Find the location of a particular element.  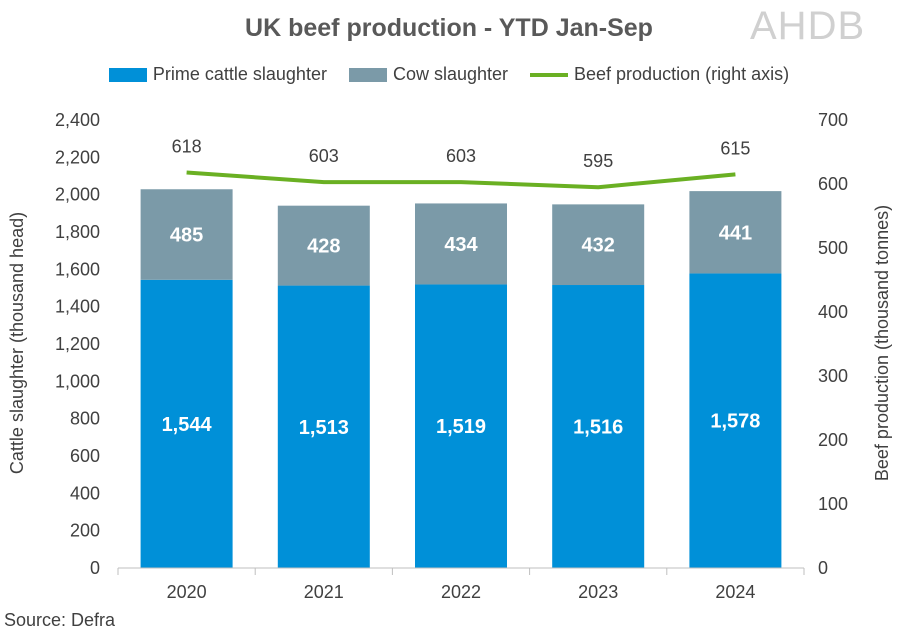

y-tick-label: 2,400 is located at coordinates (77, 120).